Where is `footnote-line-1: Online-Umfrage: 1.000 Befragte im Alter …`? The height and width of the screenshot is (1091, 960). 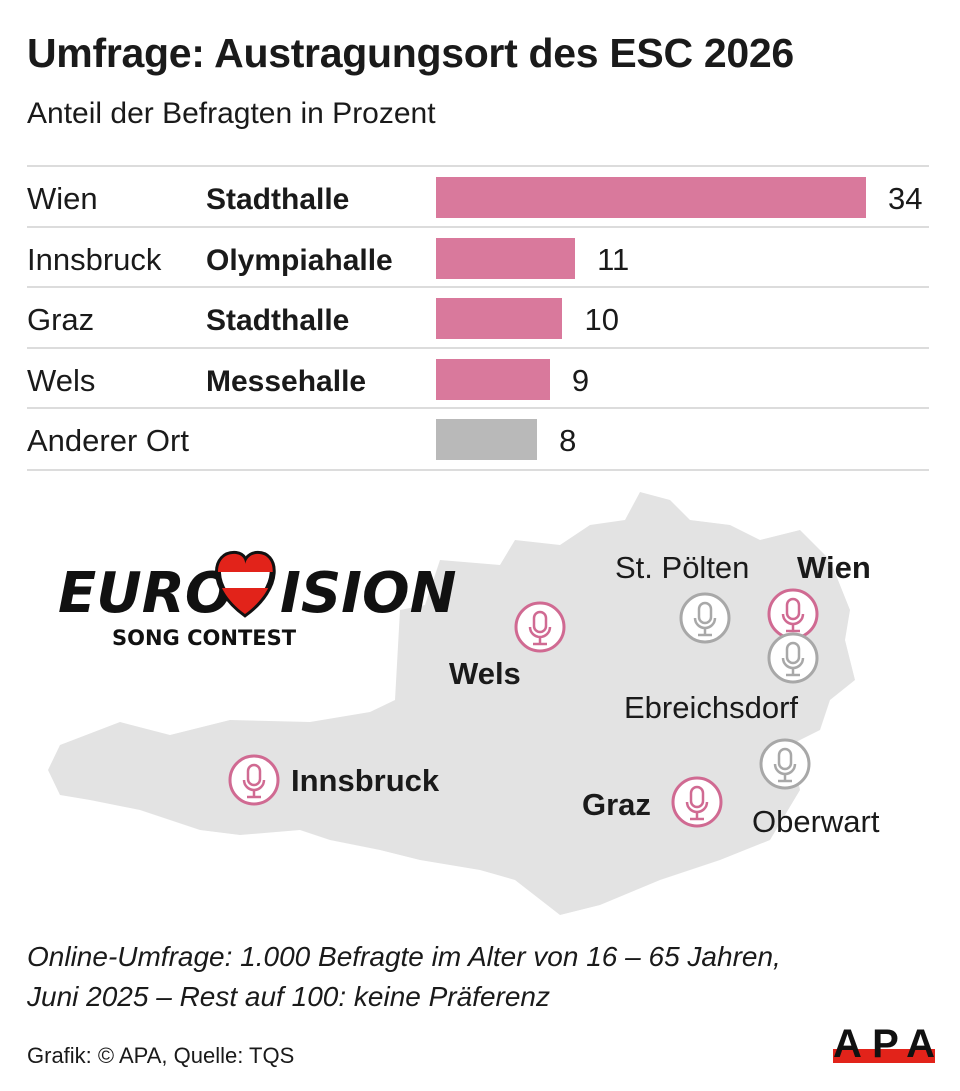
footnote-line-1: Online-Umfrage: 1.000 Befragte im Alter … is located at coordinates (404, 956).